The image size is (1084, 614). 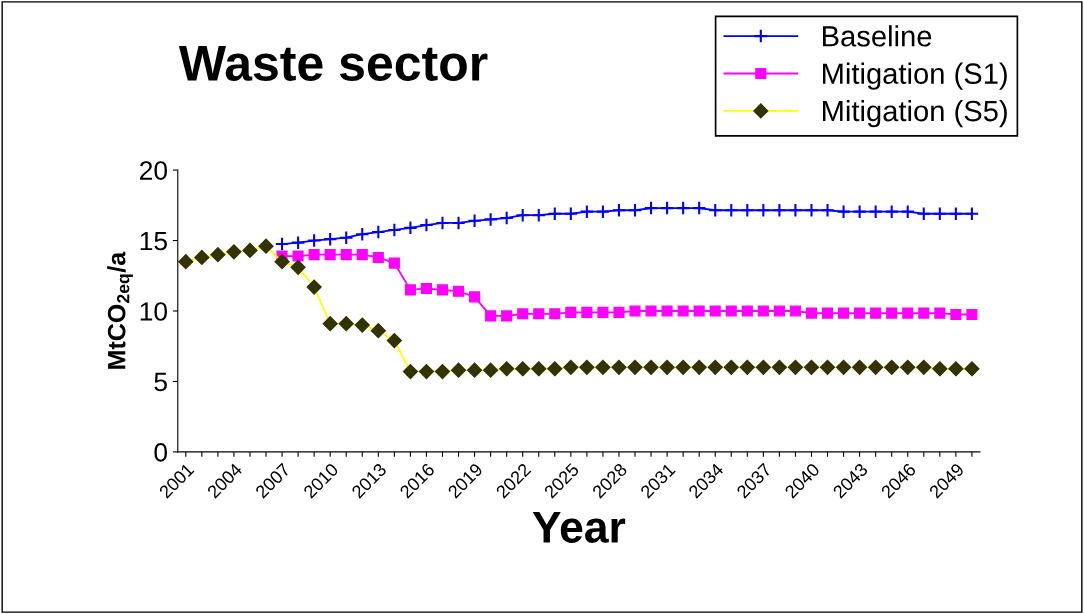 What do you see at coordinates (915, 113) in the screenshot?
I see `legend-label: Mitigation (S5)` at bounding box center [915, 113].